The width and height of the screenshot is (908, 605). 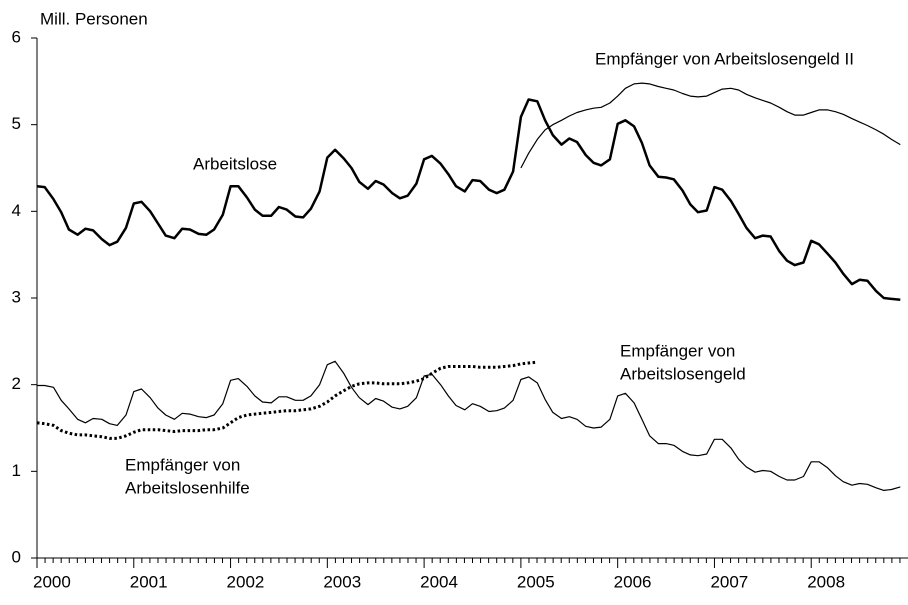 I want to click on annotation: Empfänger von Arbeitslosengeld II, so click(x=724, y=58).